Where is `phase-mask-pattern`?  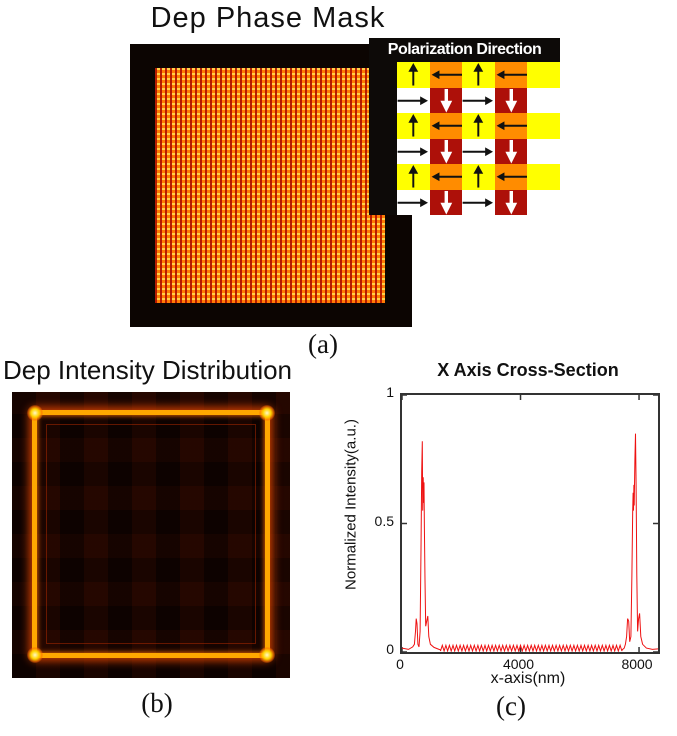
phase-mask-pattern is located at coordinates (270, 185).